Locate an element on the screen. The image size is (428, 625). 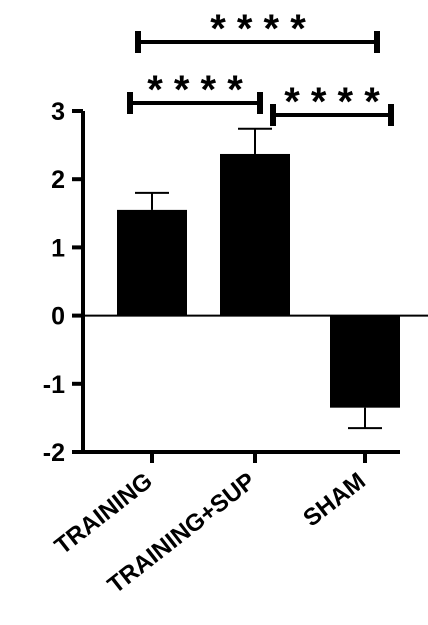
y-tick-label: 0 is located at coordinates (58, 317).